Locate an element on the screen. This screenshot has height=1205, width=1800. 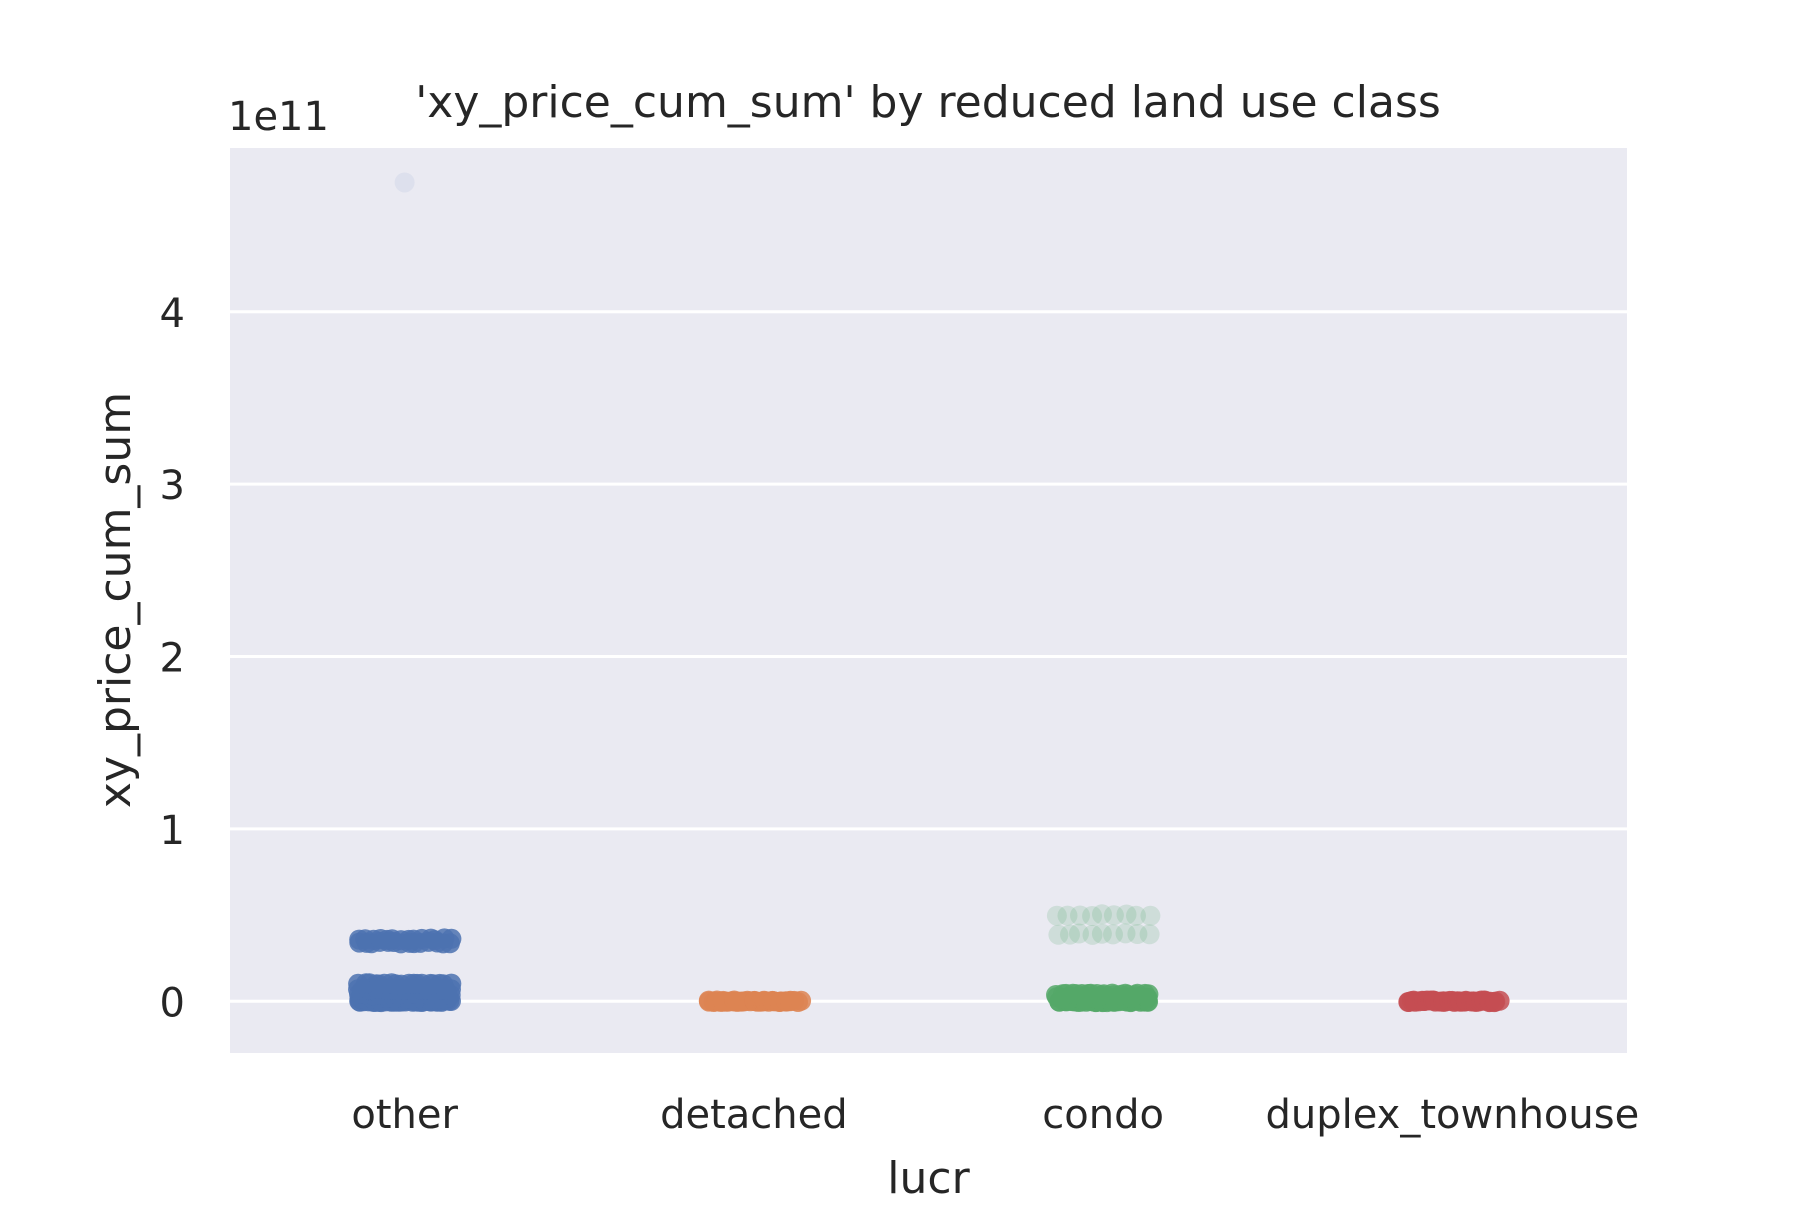
y-tick-label: 4 is located at coordinates (172, 314).